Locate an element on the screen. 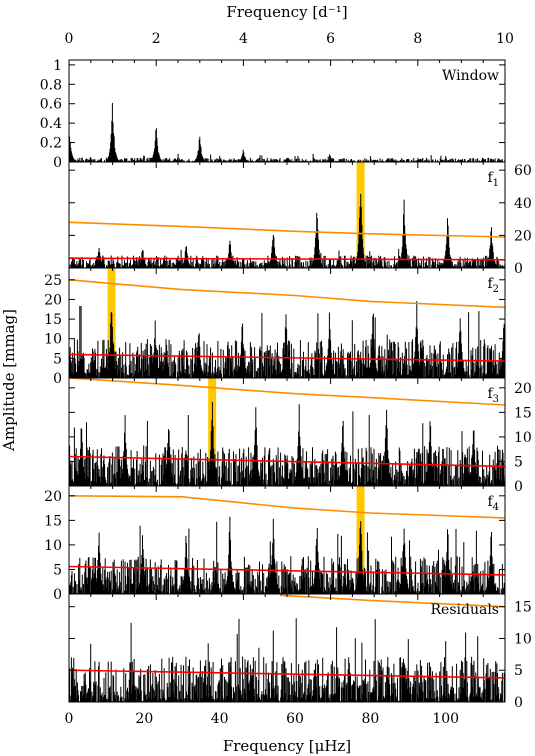 The image size is (535, 756). top-axis-title: Frequency [d⁻¹] is located at coordinates (286, 12).